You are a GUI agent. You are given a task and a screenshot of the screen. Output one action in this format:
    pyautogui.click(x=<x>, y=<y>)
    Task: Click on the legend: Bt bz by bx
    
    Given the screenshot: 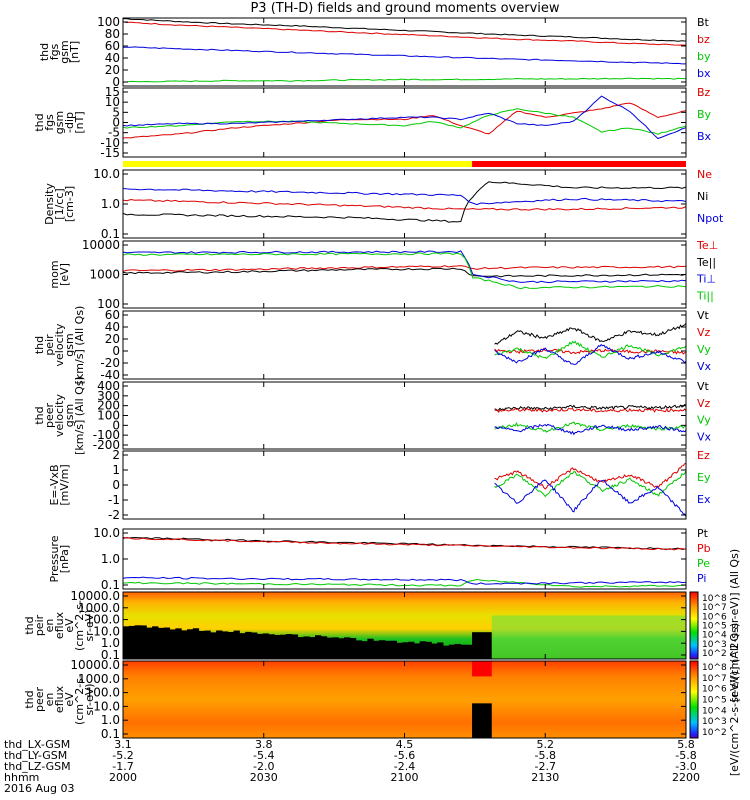 What is the action you would take?
    pyautogui.click(x=704, y=48)
    